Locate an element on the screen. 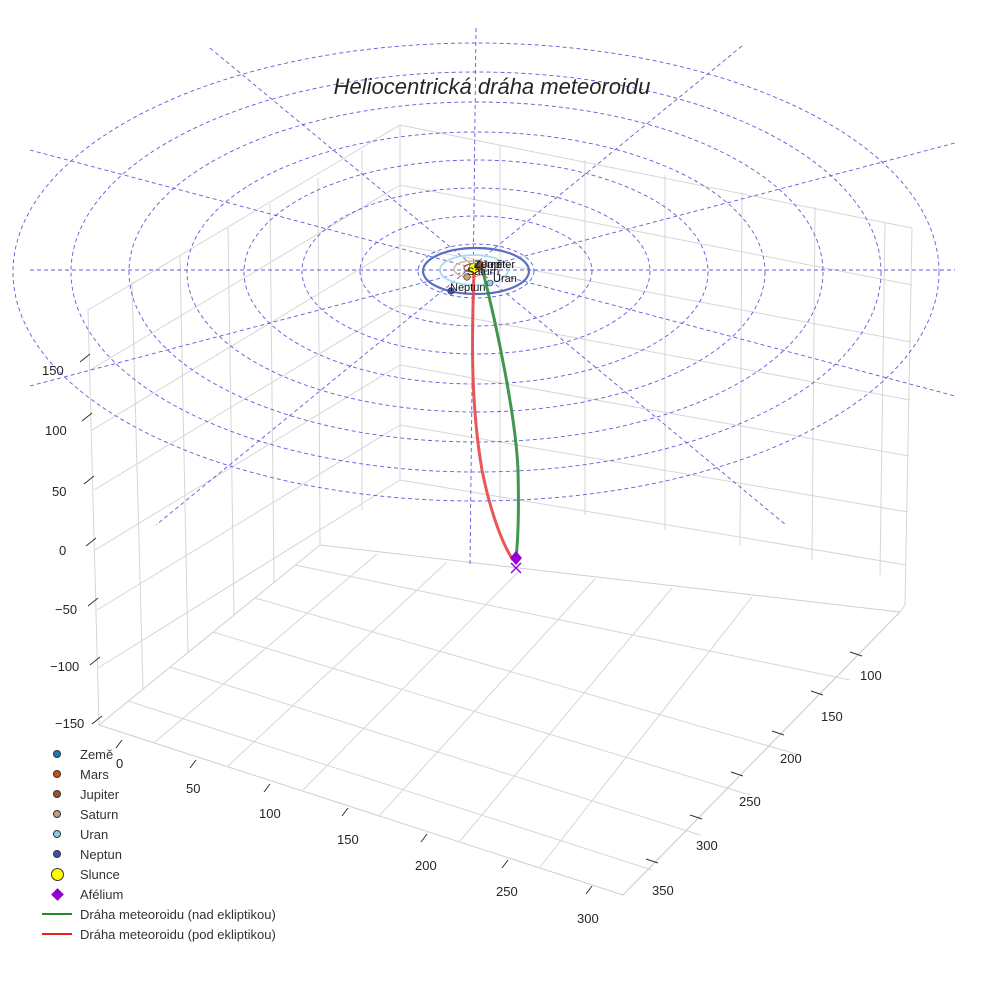  z-tick-label: 150 is located at coordinates (53, 370).